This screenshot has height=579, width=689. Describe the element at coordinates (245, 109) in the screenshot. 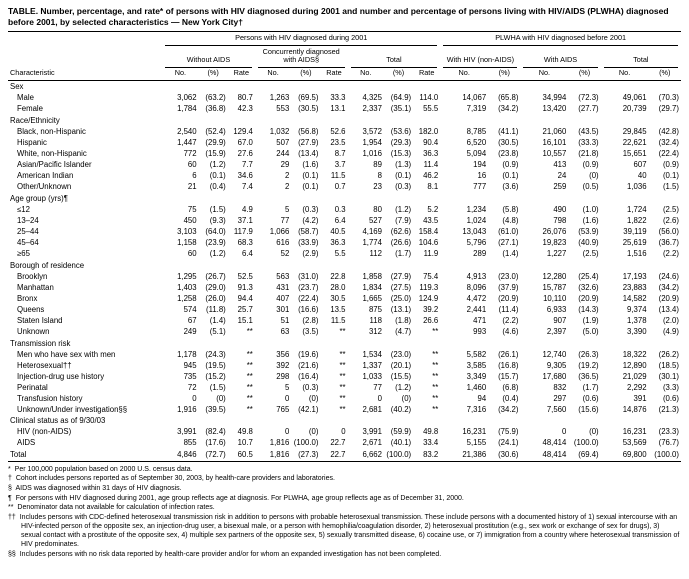

I see `cell-rate: 42.3` at that location.